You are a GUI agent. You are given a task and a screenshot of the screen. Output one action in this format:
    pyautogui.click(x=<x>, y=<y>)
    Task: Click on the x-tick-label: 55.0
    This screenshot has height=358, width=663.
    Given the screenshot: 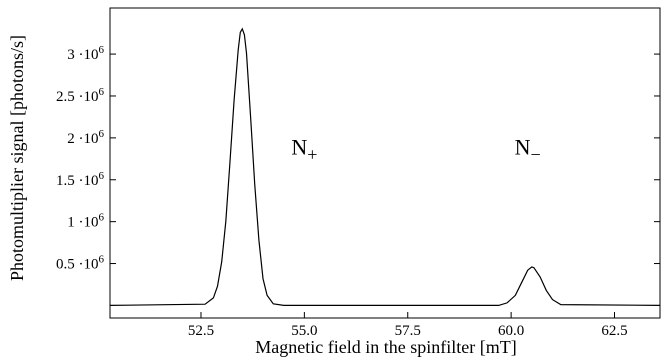 What is the action you would take?
    pyautogui.click(x=304, y=331)
    